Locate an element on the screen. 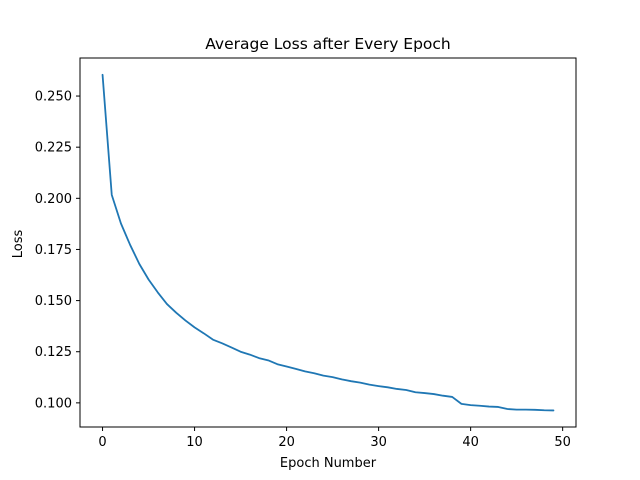  x-axis-label: Epoch Number is located at coordinates (328, 463).